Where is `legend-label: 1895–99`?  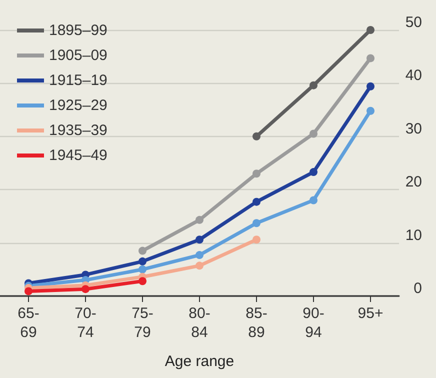 legend-label: 1895–99 is located at coordinates (78, 30).